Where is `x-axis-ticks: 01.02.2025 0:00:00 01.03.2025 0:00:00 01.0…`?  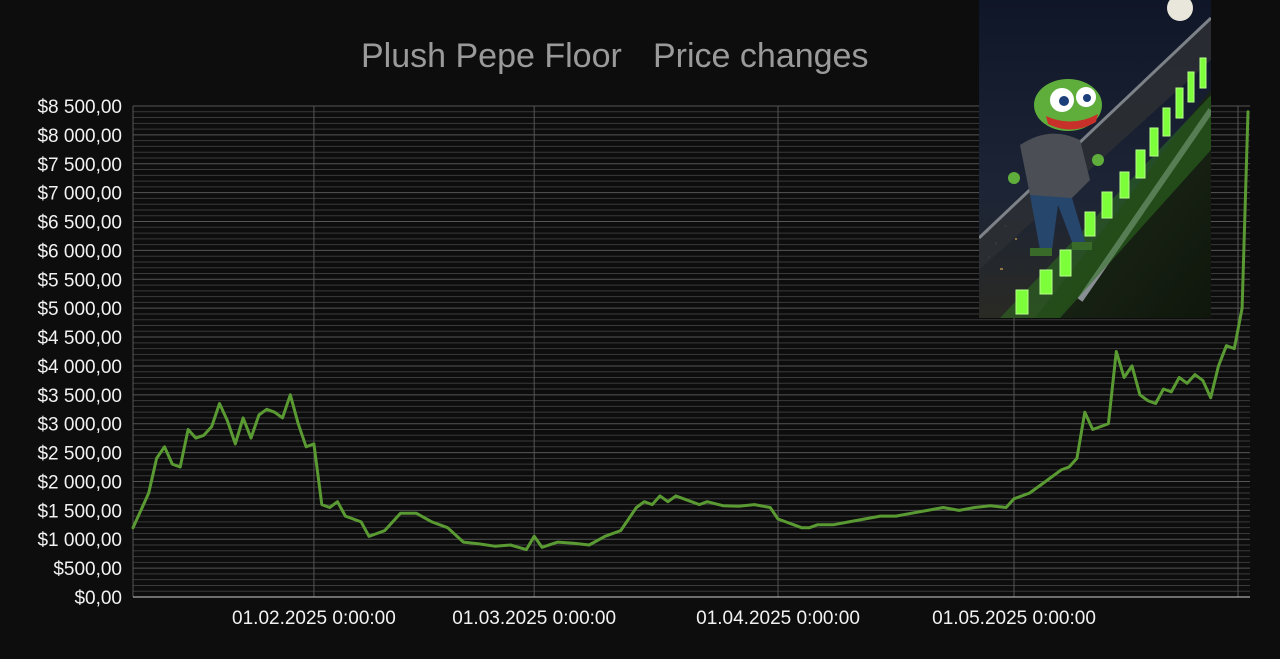 x-axis-ticks: 01.02.2025 0:00:00 01.03.2025 0:00:00 01.0… is located at coordinates (664, 618).